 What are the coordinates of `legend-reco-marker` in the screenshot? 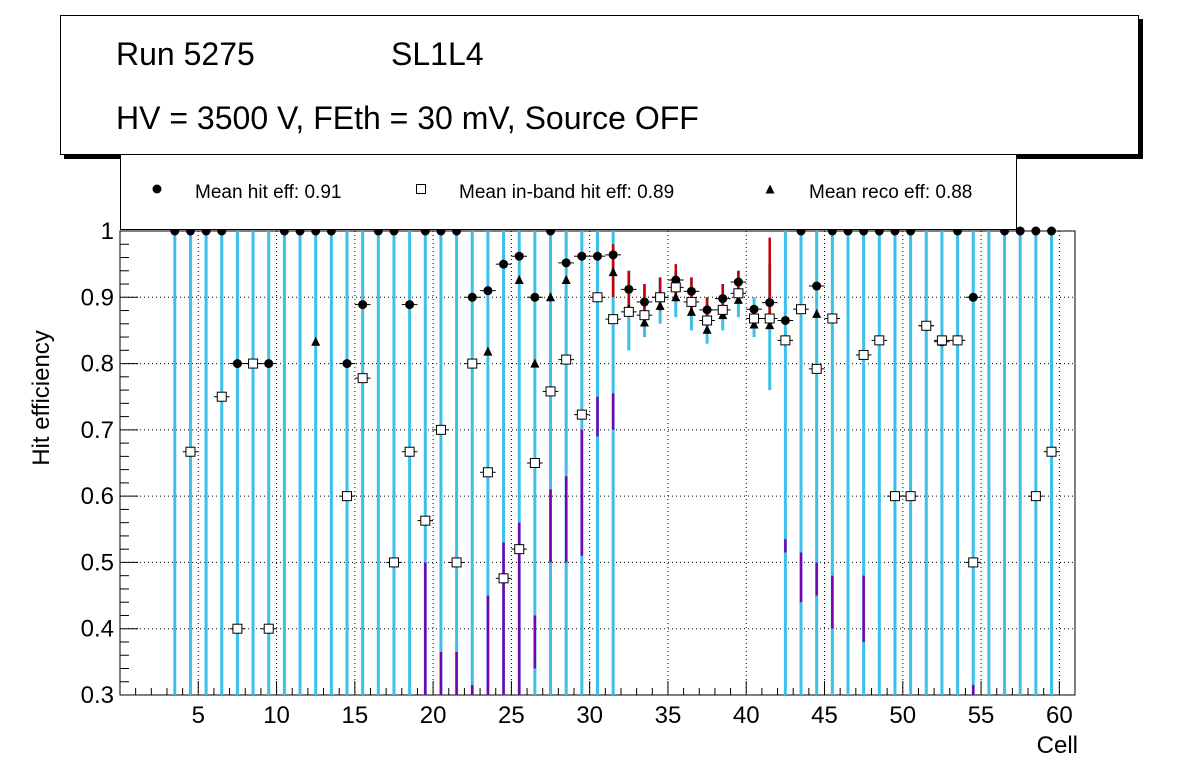 It's located at (770, 189).